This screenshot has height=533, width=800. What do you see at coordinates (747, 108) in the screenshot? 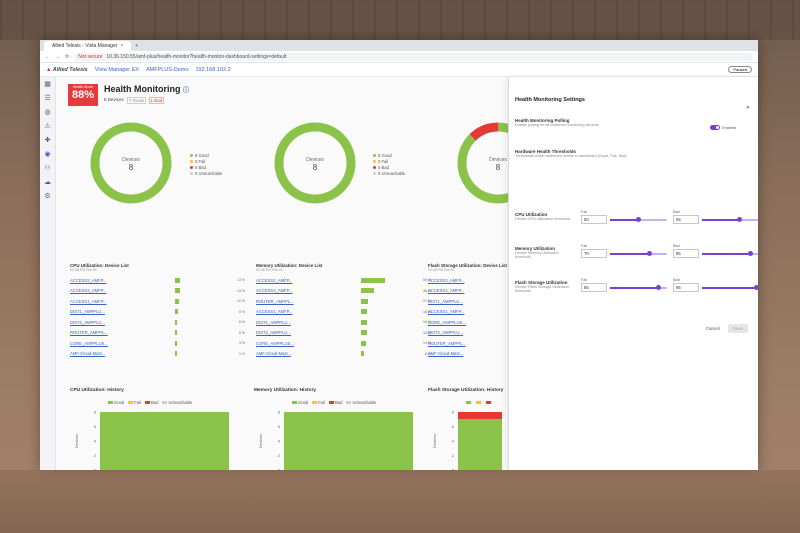
I see `close-icon: ✕` at bounding box center [747, 108].